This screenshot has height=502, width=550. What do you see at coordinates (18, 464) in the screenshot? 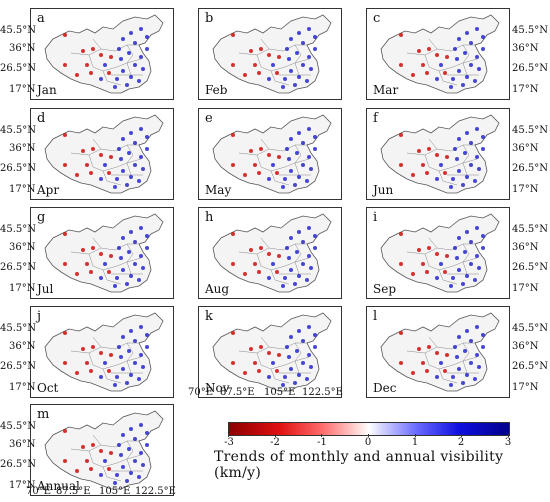
I see `lat-label: 26.5°N` at bounding box center [18, 464].